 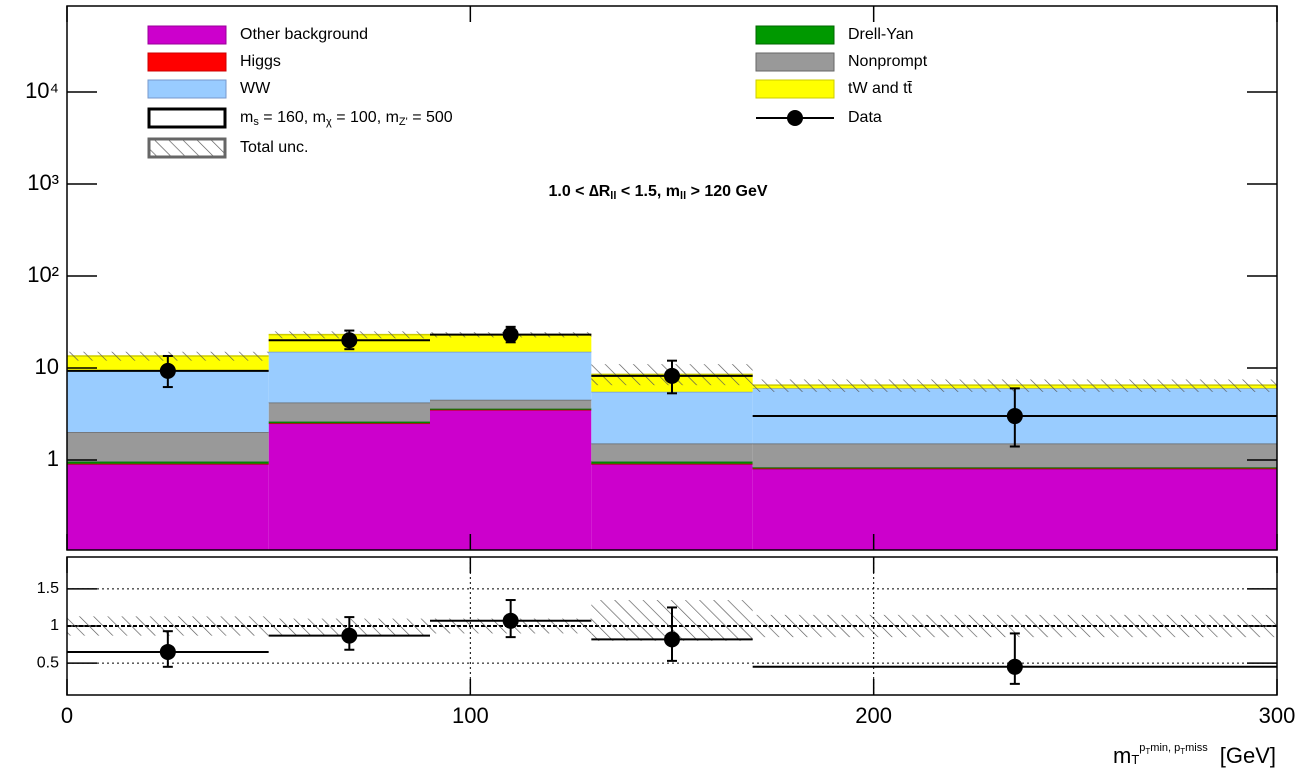 I want to click on text-part: p, so click(x=1142, y=748).